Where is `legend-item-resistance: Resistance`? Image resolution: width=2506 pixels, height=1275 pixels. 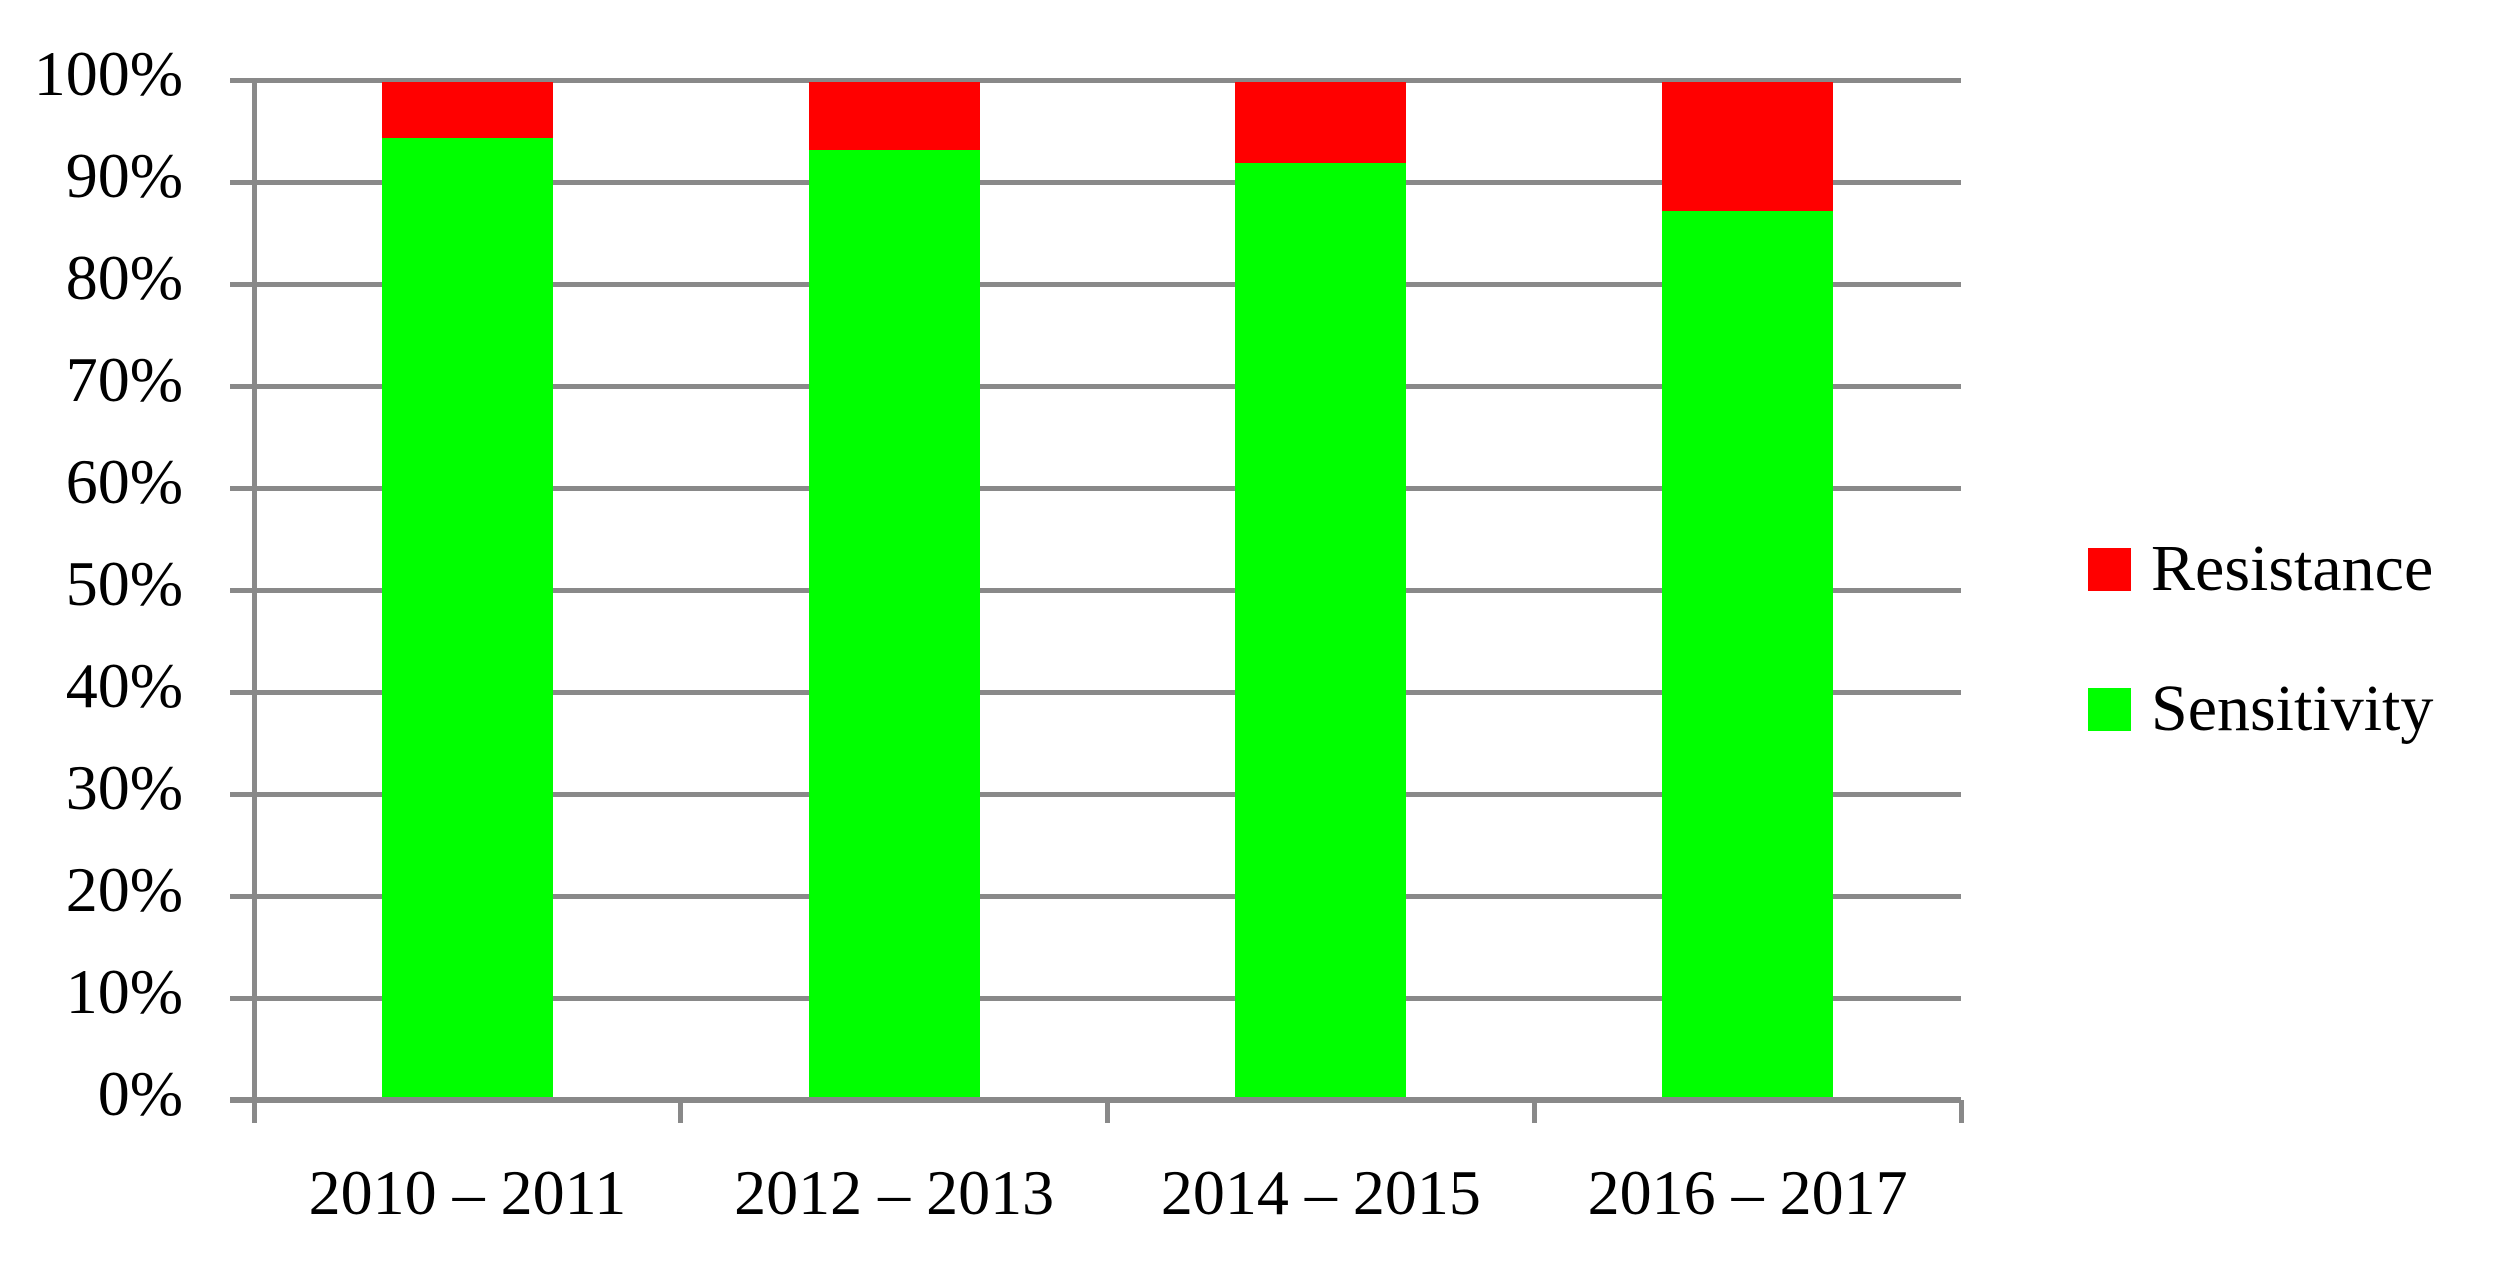
legend-item-resistance: Resistance is located at coordinates (2260, 569).